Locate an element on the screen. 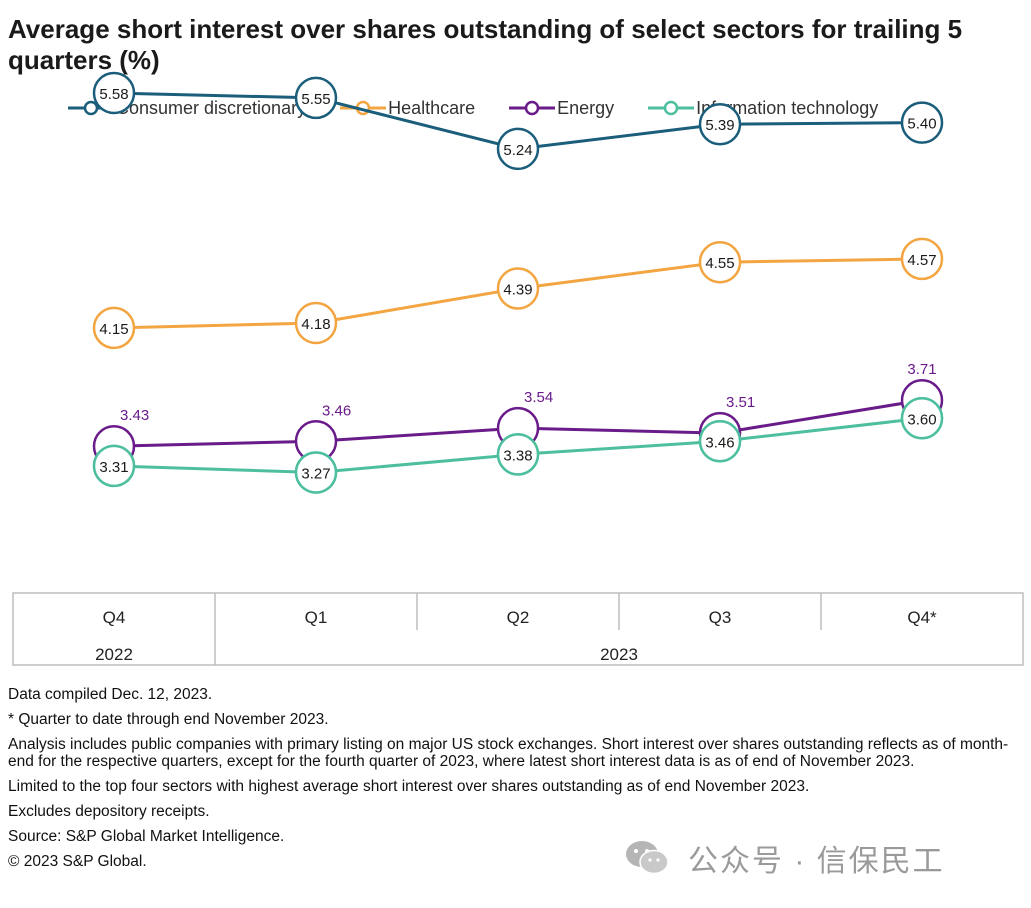 The height and width of the screenshot is (908, 1031). legend-item-healthcare: Healthcare is located at coordinates (407, 108).